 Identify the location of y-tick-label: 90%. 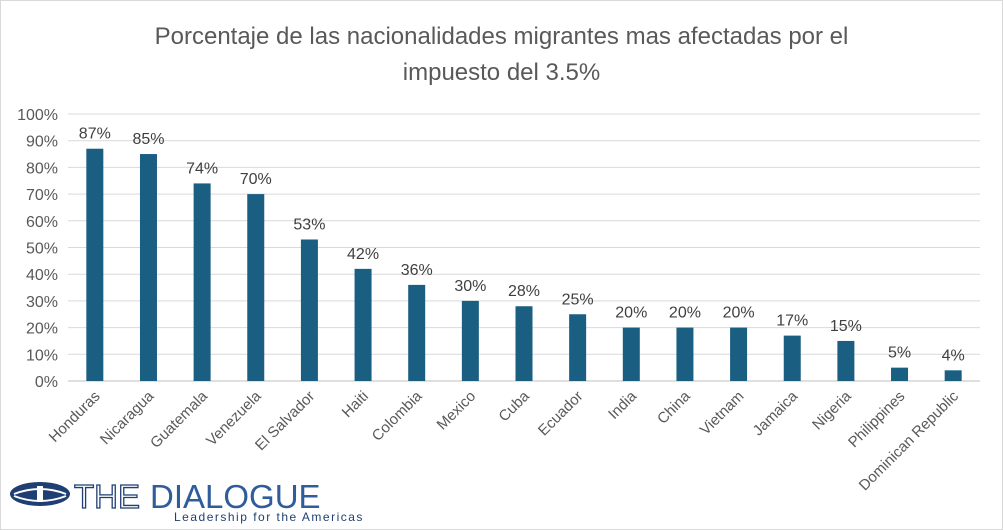
(42, 142).